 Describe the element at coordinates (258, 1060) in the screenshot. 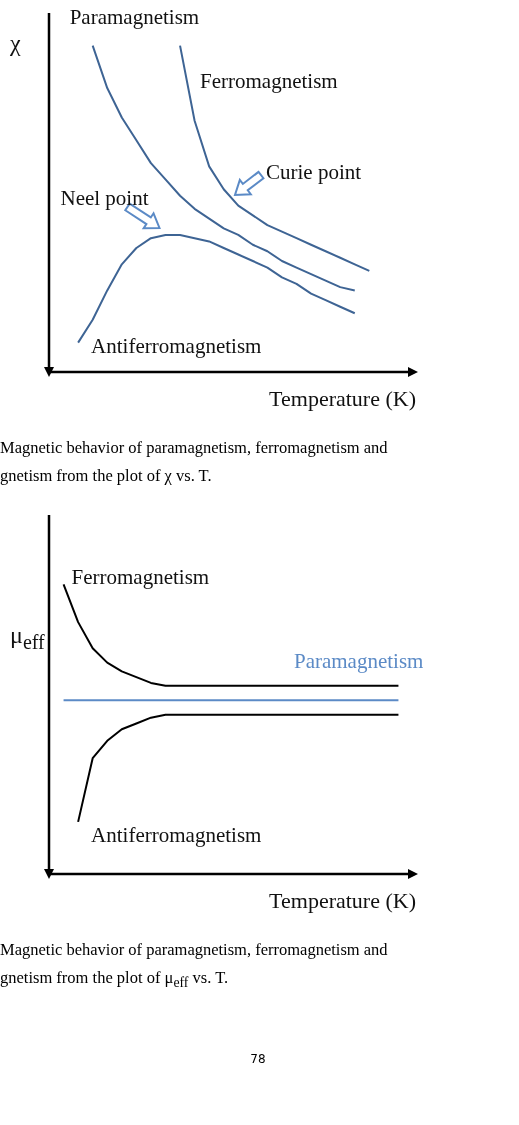

I see `text: 78` at that location.